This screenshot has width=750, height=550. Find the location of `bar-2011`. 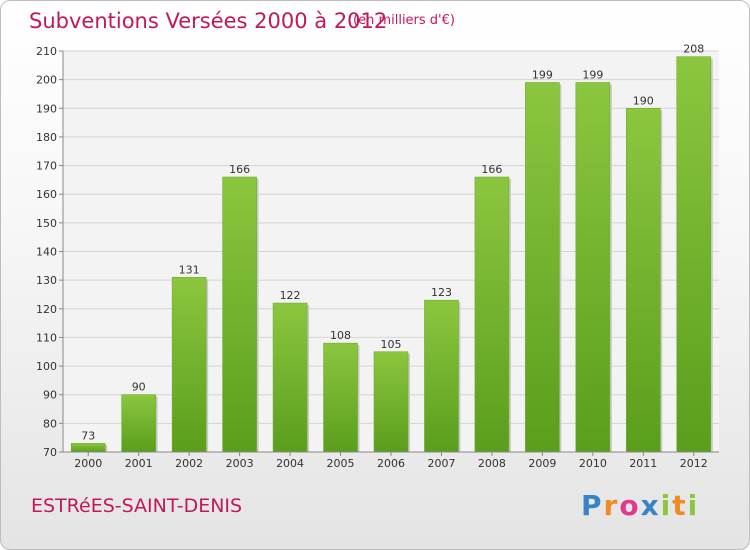

bar-2011 is located at coordinates (643, 280).